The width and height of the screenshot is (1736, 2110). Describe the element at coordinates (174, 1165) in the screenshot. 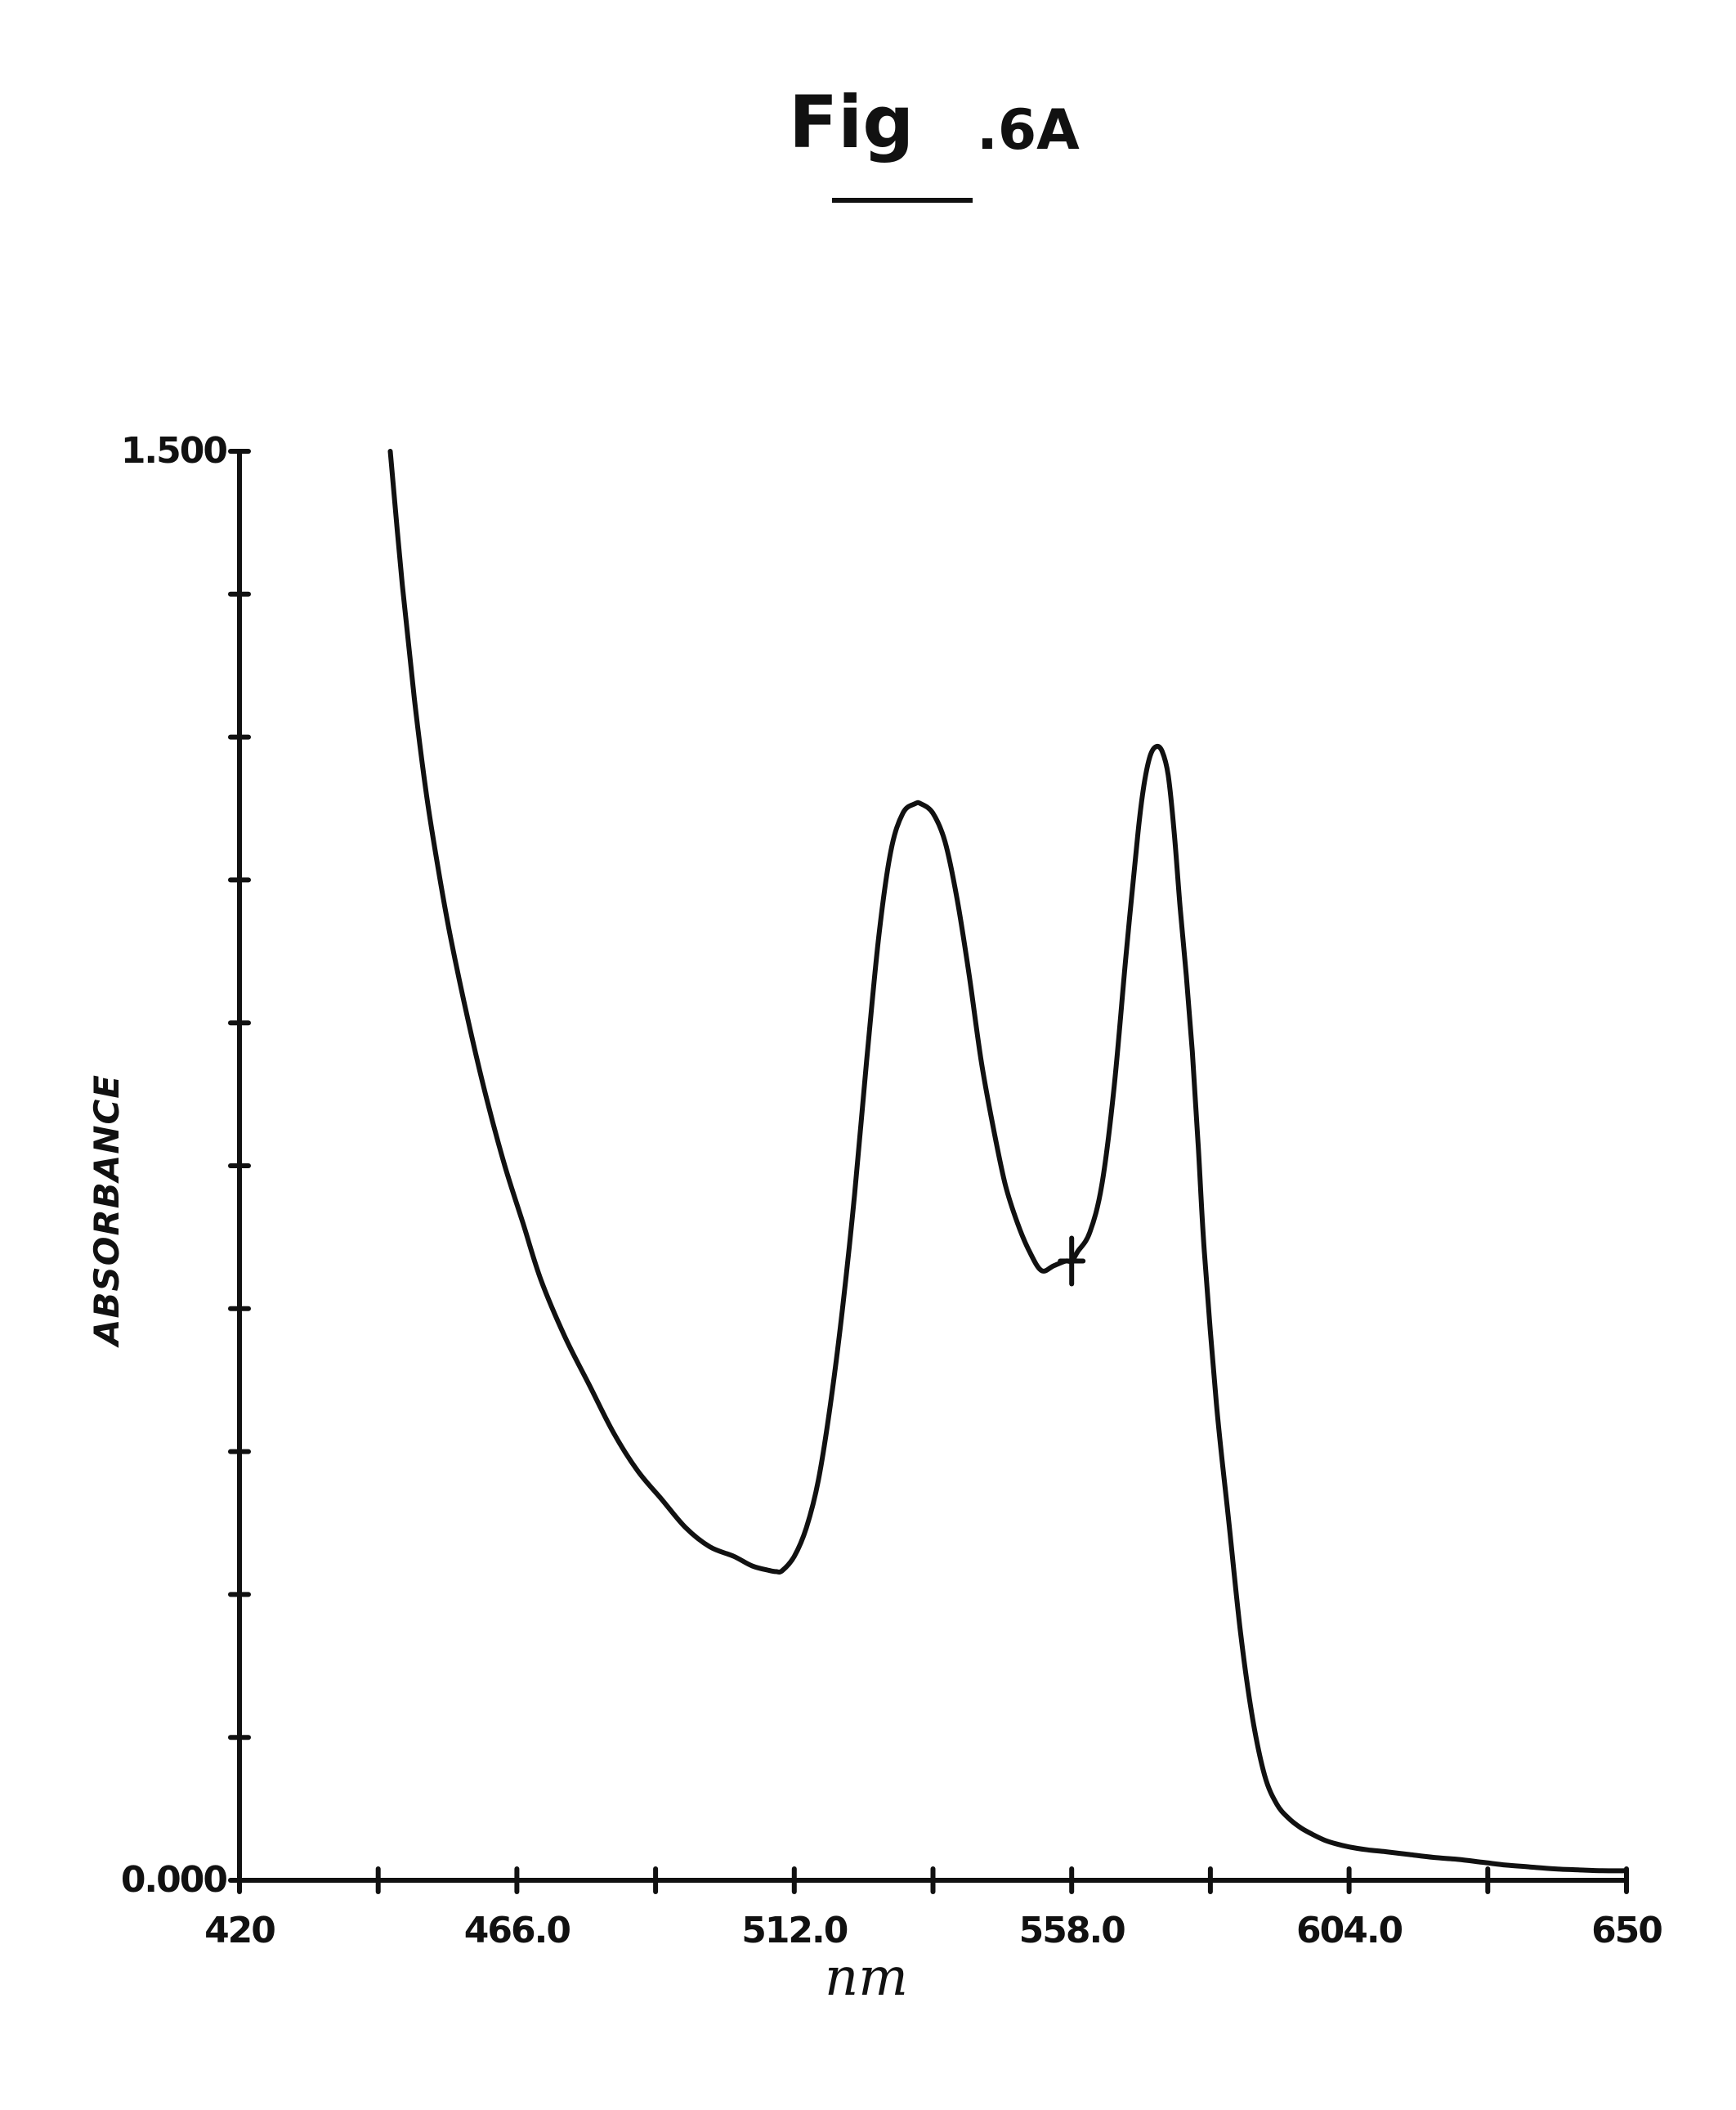

I see `y-axis-tick-labels: 0.000 1.500` at that location.